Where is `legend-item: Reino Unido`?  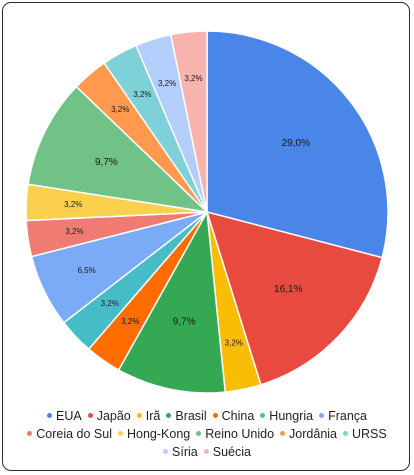
legend-item: Reino Unido is located at coordinates (235, 434).